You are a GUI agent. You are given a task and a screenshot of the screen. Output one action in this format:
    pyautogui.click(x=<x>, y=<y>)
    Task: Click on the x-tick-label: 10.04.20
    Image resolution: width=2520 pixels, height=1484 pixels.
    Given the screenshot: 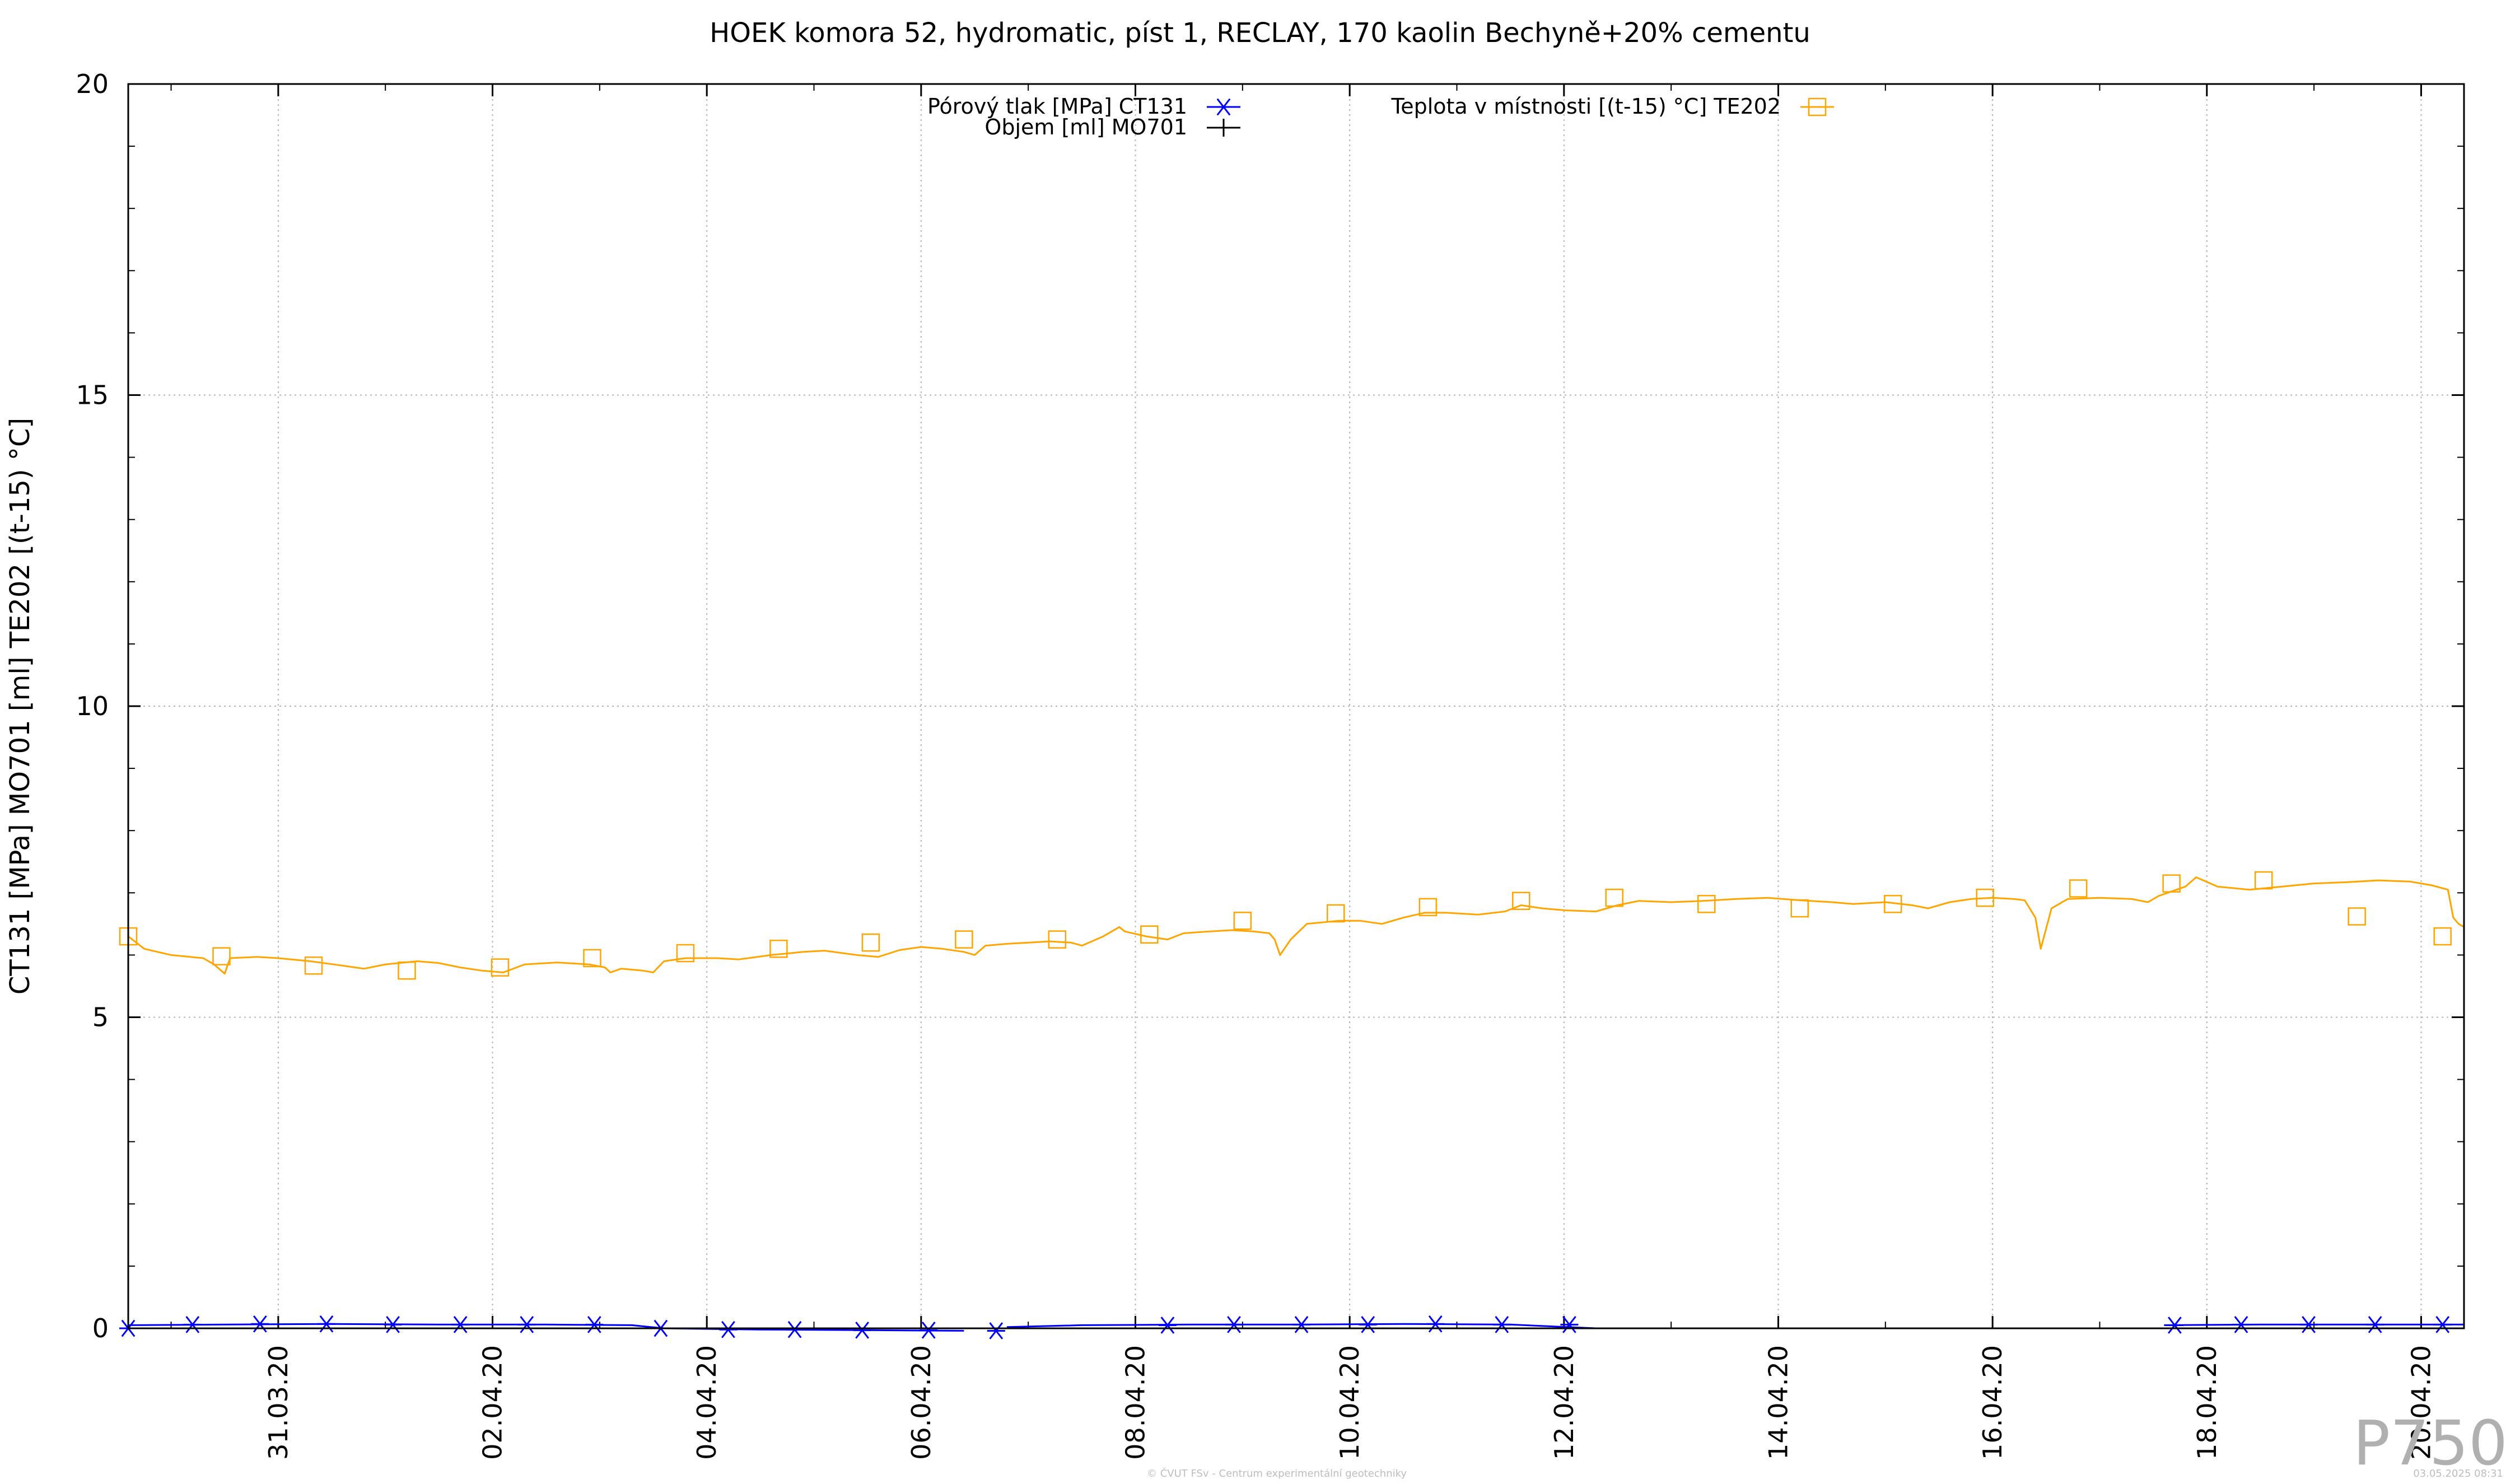 What is the action you would take?
    pyautogui.click(x=1350, y=1403)
    